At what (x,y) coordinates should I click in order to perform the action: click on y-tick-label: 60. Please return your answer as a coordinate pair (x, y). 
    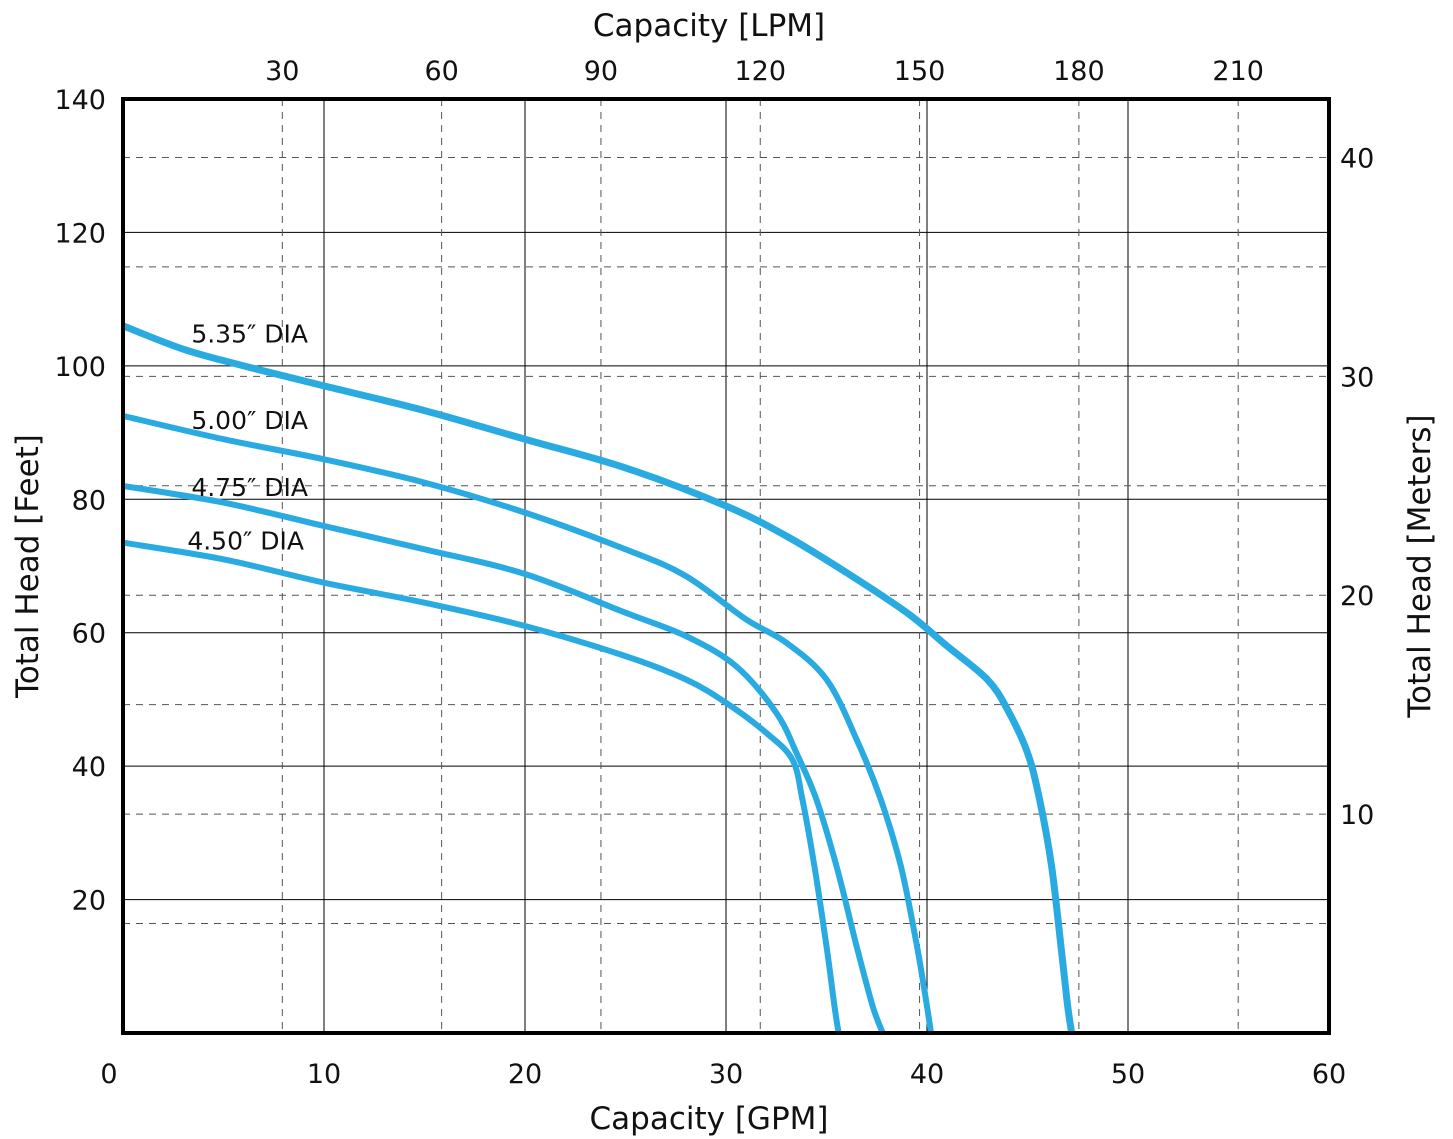
    Looking at the image, I should click on (89, 634).